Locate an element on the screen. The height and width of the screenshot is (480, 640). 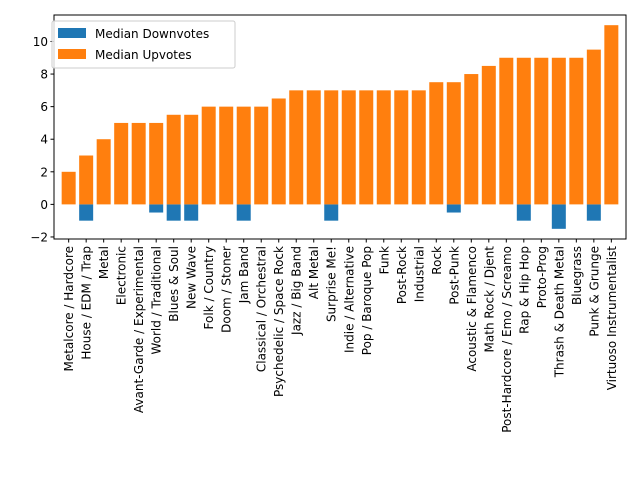
y-tick-label-5: 8 is located at coordinates (44, 75).